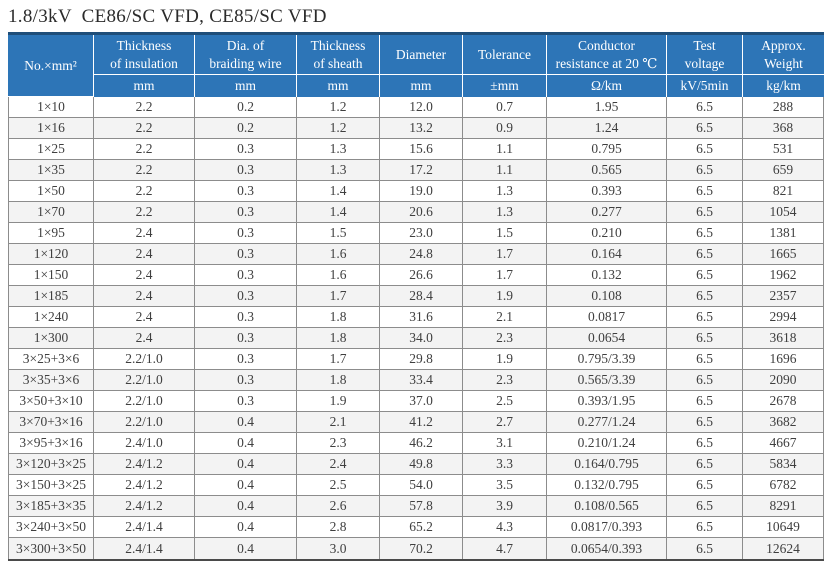  Describe the element at coordinates (51, 191) in the screenshot. I see `cell-conductor-size: 1×50` at that location.